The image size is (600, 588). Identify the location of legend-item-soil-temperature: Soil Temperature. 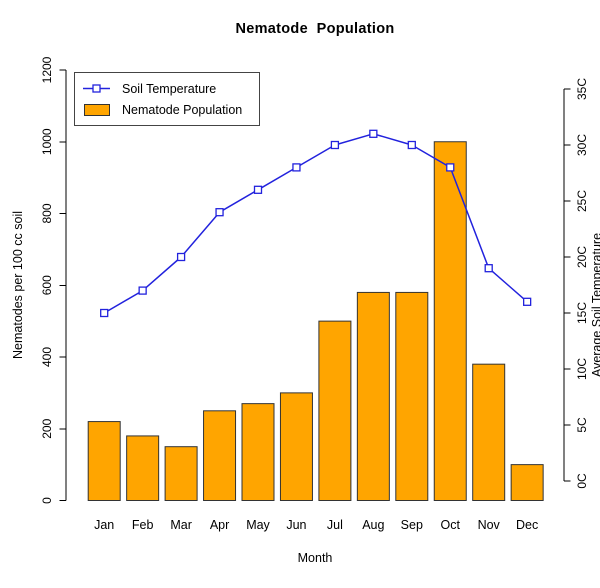
(167, 88).